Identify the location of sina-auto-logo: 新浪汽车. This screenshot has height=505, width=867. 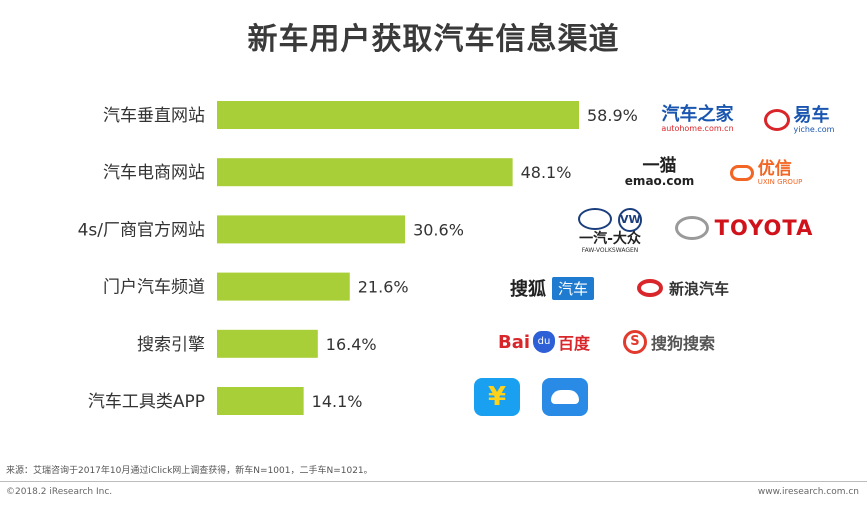
(683, 288).